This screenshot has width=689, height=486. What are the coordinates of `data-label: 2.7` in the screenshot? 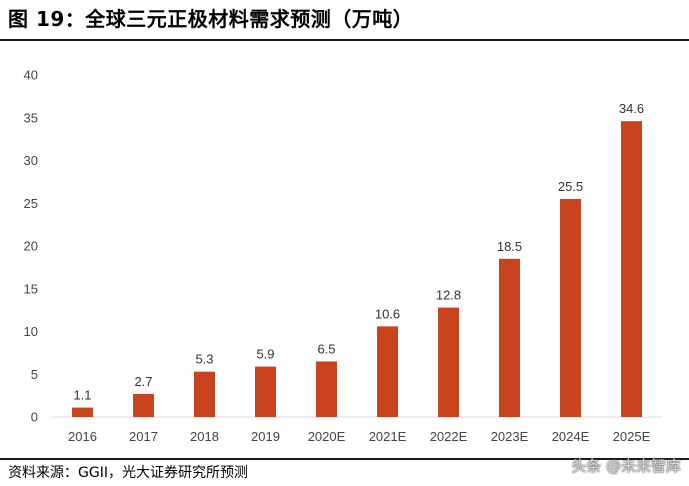 It's located at (143, 381).